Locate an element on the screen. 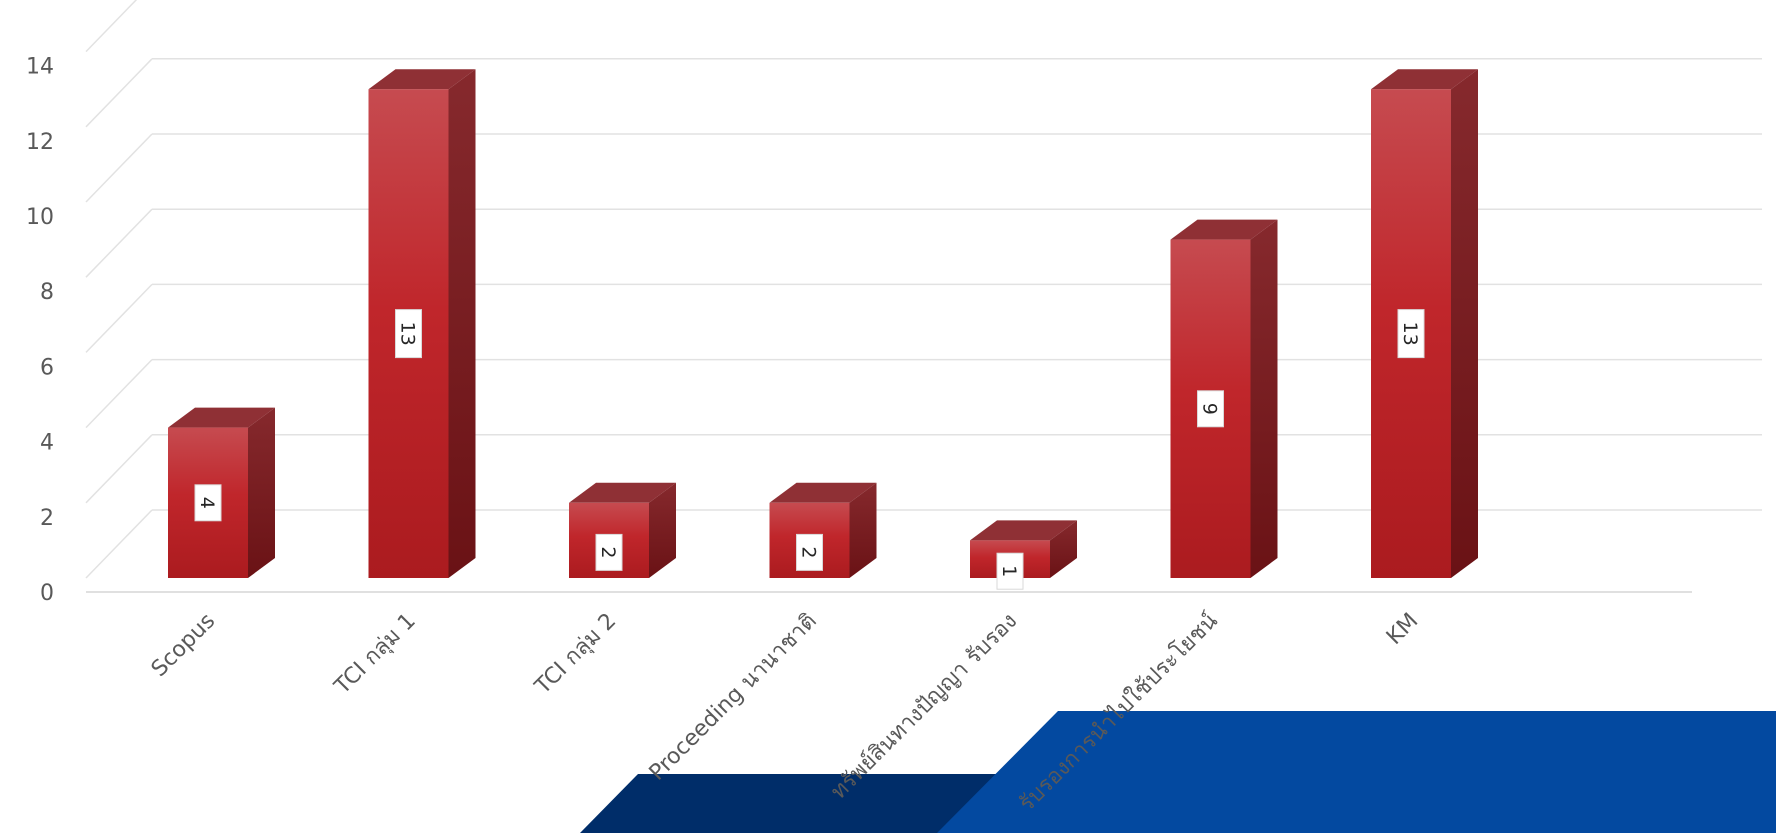 Image resolution: width=1776 pixels, height=833 pixels. bar-3: 2 is located at coordinates (622, 530).